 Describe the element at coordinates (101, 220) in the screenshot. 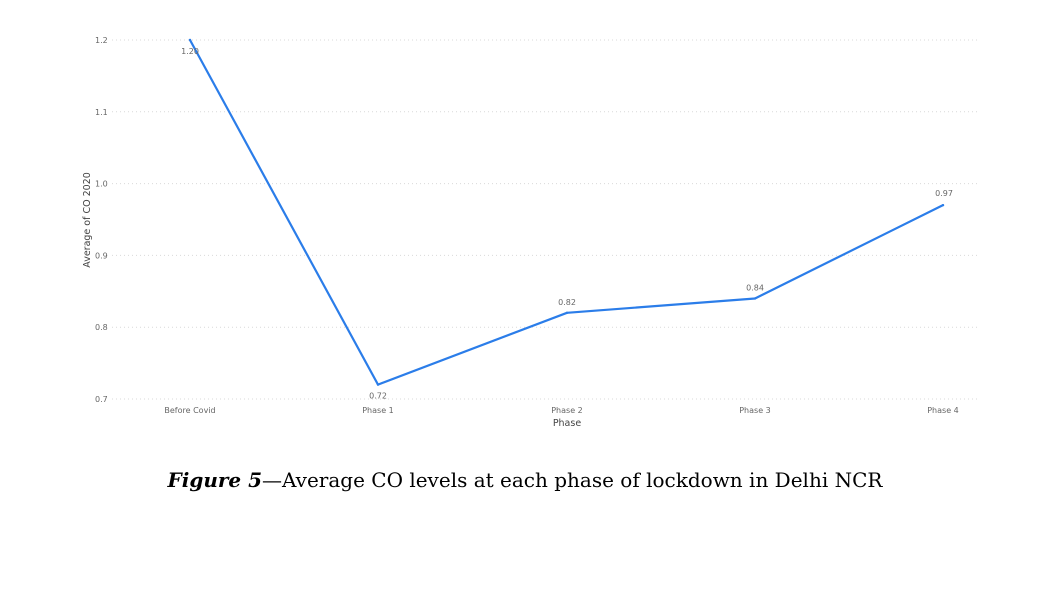

I see `y-axis-ticks: 0.7 0.8 0.9 1.0 1.1 1.2` at that location.